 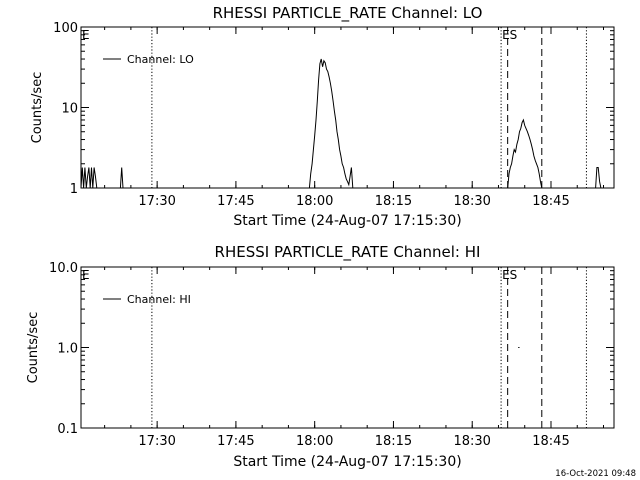 What do you see at coordinates (74, 189) in the screenshot?
I see `y-tick-label: 1` at bounding box center [74, 189].